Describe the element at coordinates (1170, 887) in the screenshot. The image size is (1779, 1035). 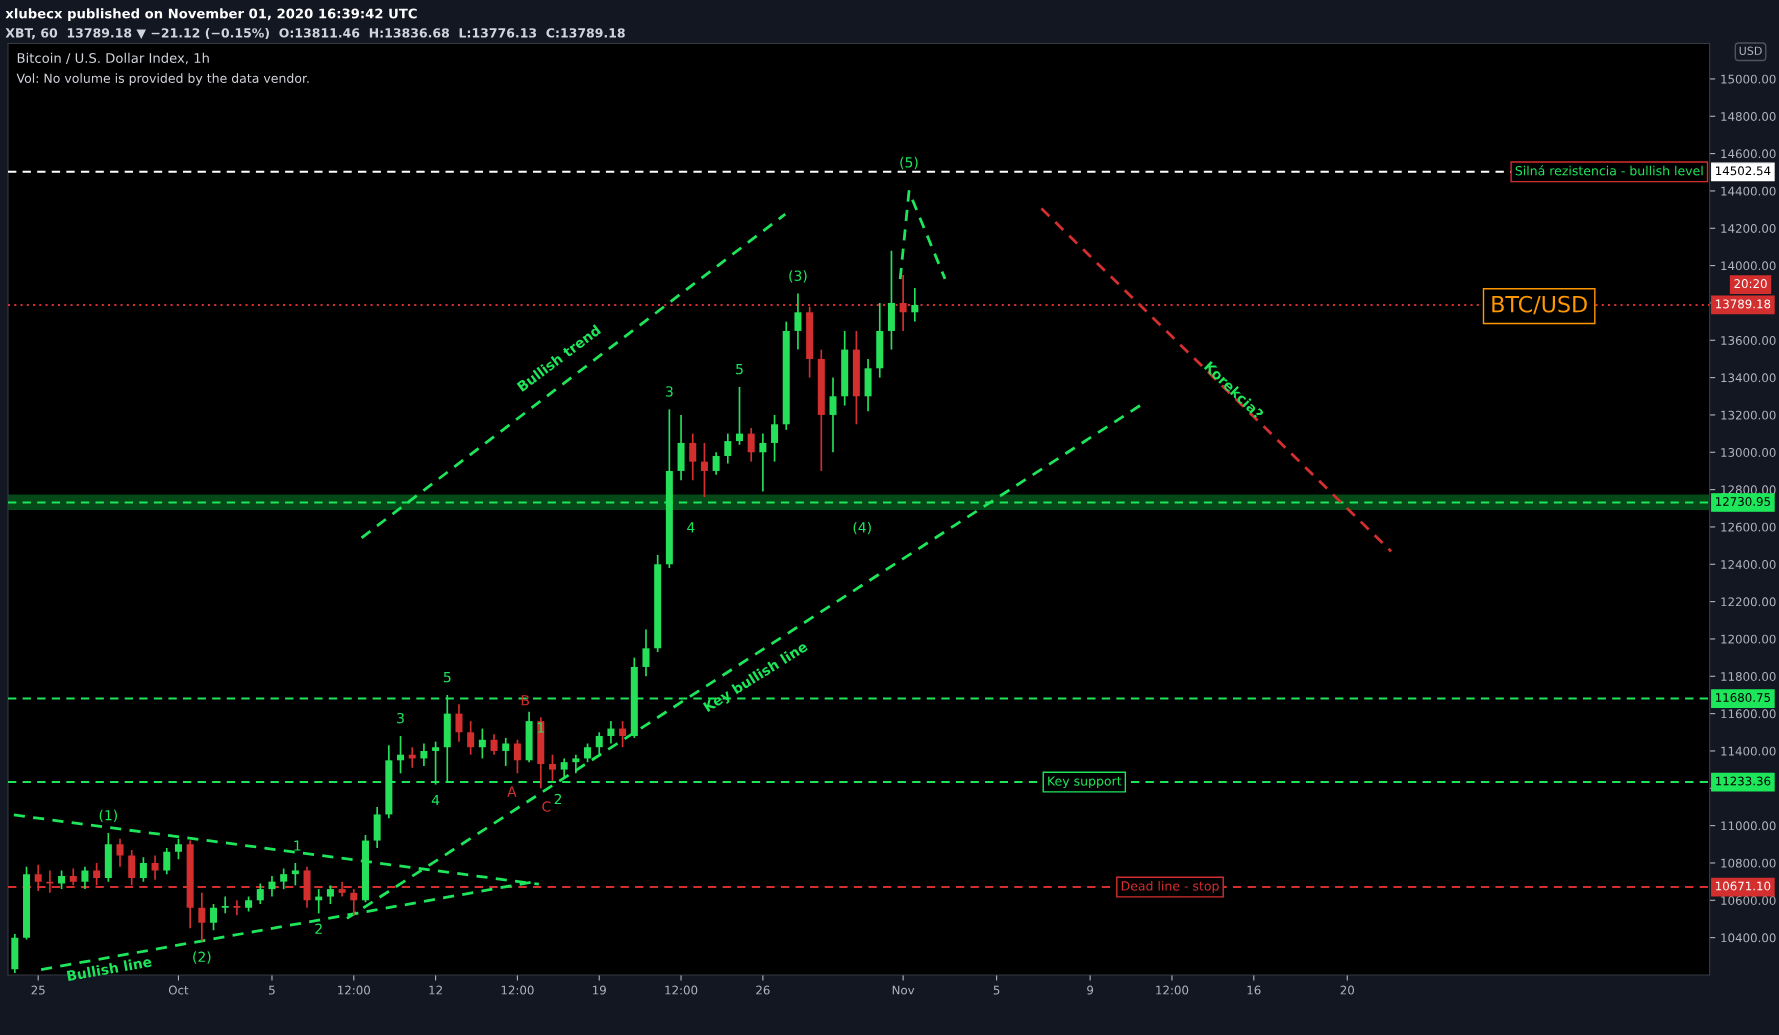
I see `annotation: Dead line - stop` at that location.